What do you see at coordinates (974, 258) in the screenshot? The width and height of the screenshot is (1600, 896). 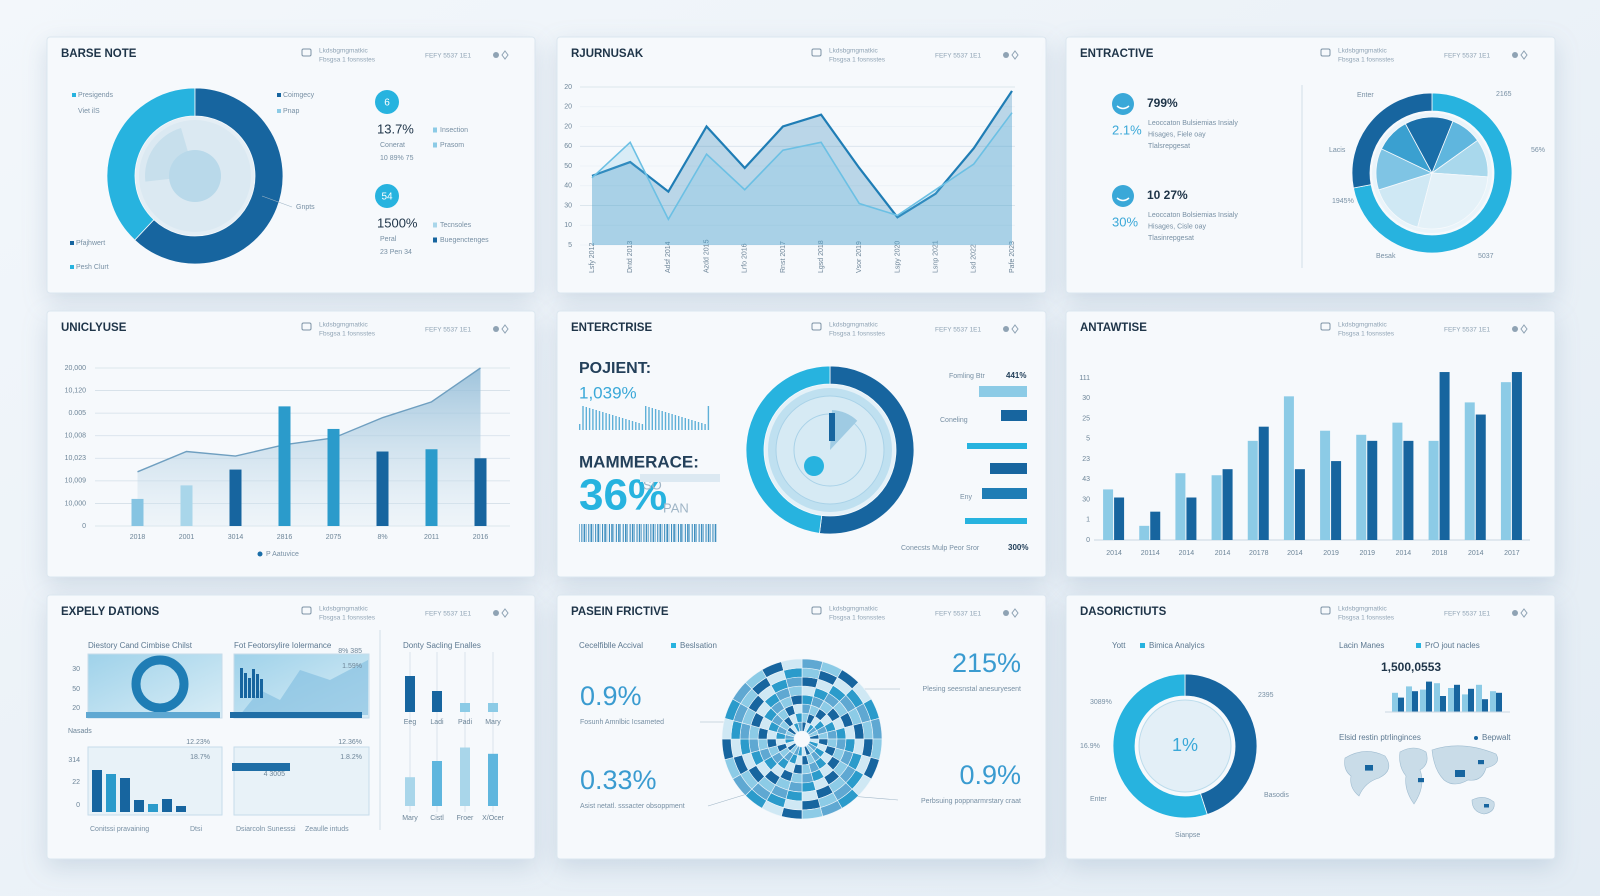 I see `x-tick-label: Lsd 2022` at bounding box center [974, 258].